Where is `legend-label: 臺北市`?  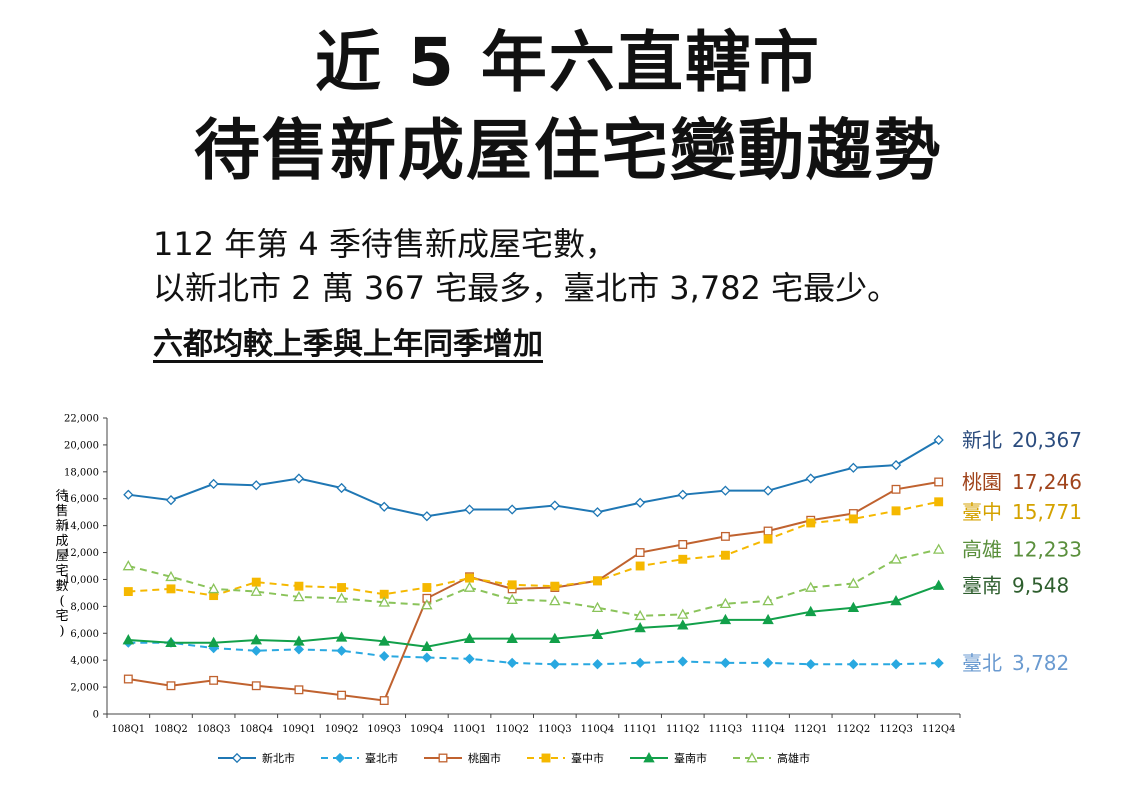
legend-label: 臺北市 is located at coordinates (381, 758).